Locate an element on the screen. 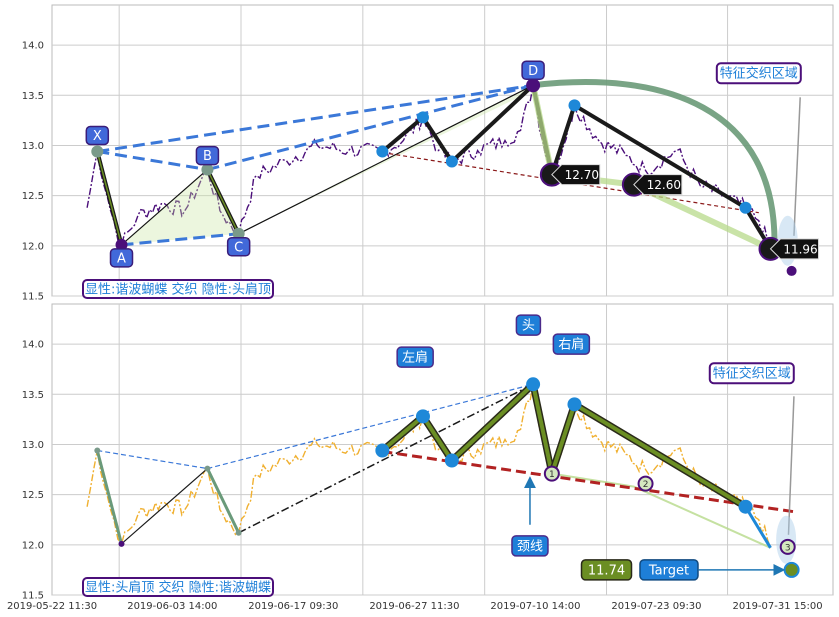 The image size is (839, 617). price-badge: 11.96 is located at coordinates (789, 248).